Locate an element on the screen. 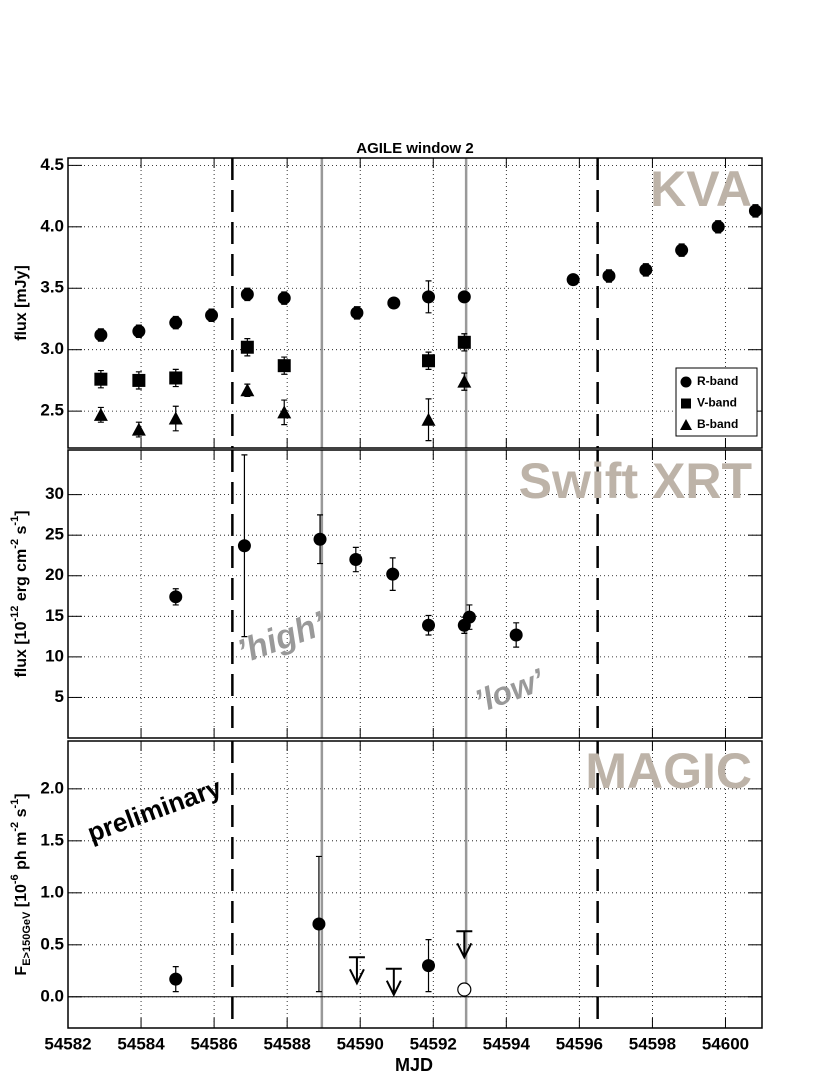 The width and height of the screenshot is (830, 1075). y-tick-label: 25 is located at coordinates (54, 534).